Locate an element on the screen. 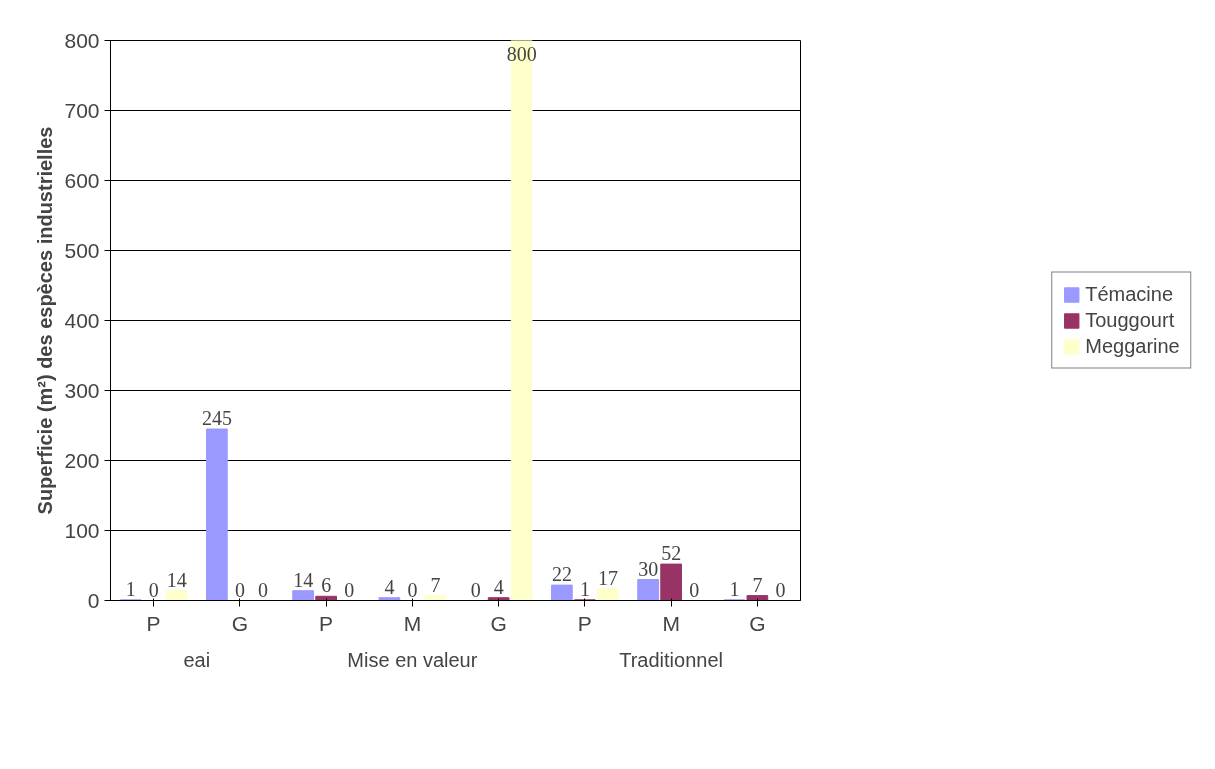  y-tick-label: 400 is located at coordinates (82, 320).